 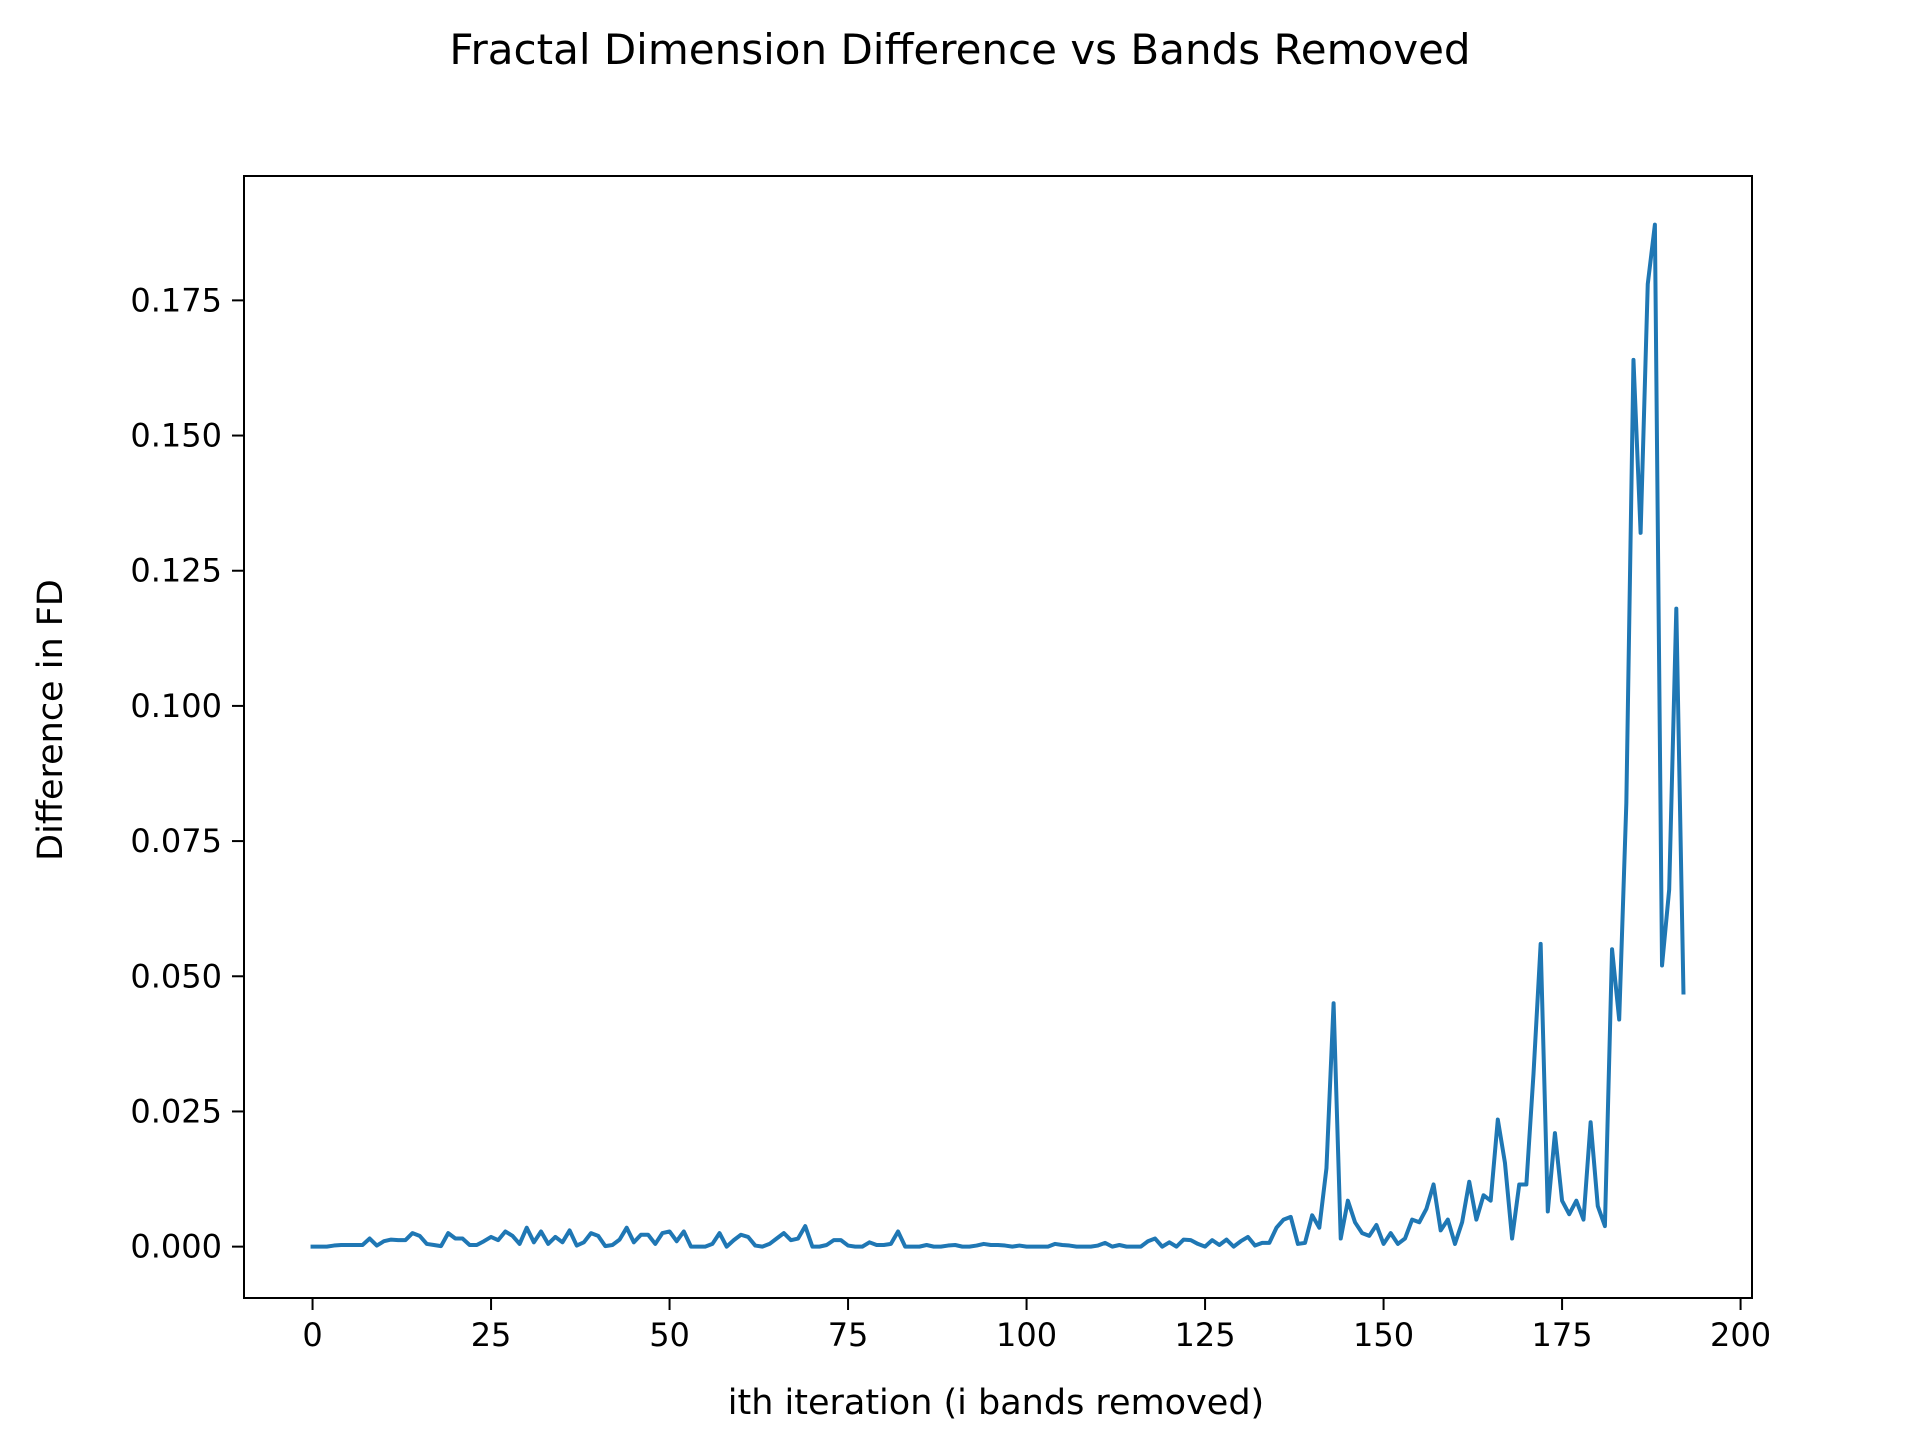 What do you see at coordinates (491, 1335) in the screenshot?
I see `x-tick-label: 25` at bounding box center [491, 1335].